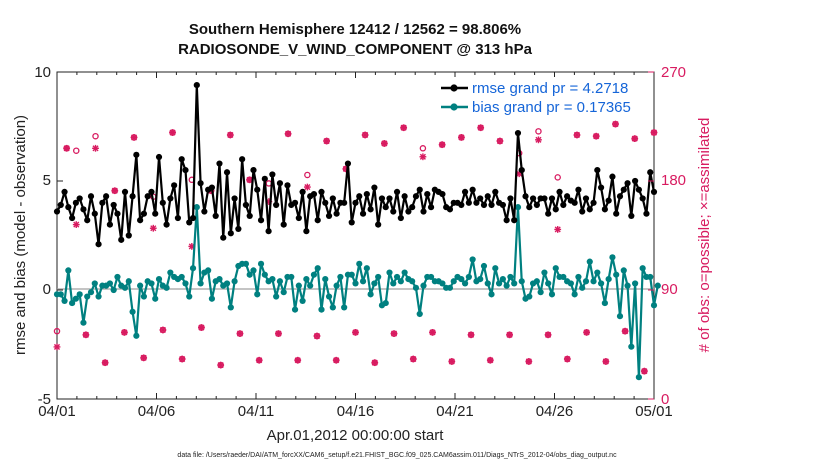 Image resolution: width=830 pixels, height=470 pixels. Describe the element at coordinates (76, 150) in the screenshot. I see `obs-possible-marker` at that location.